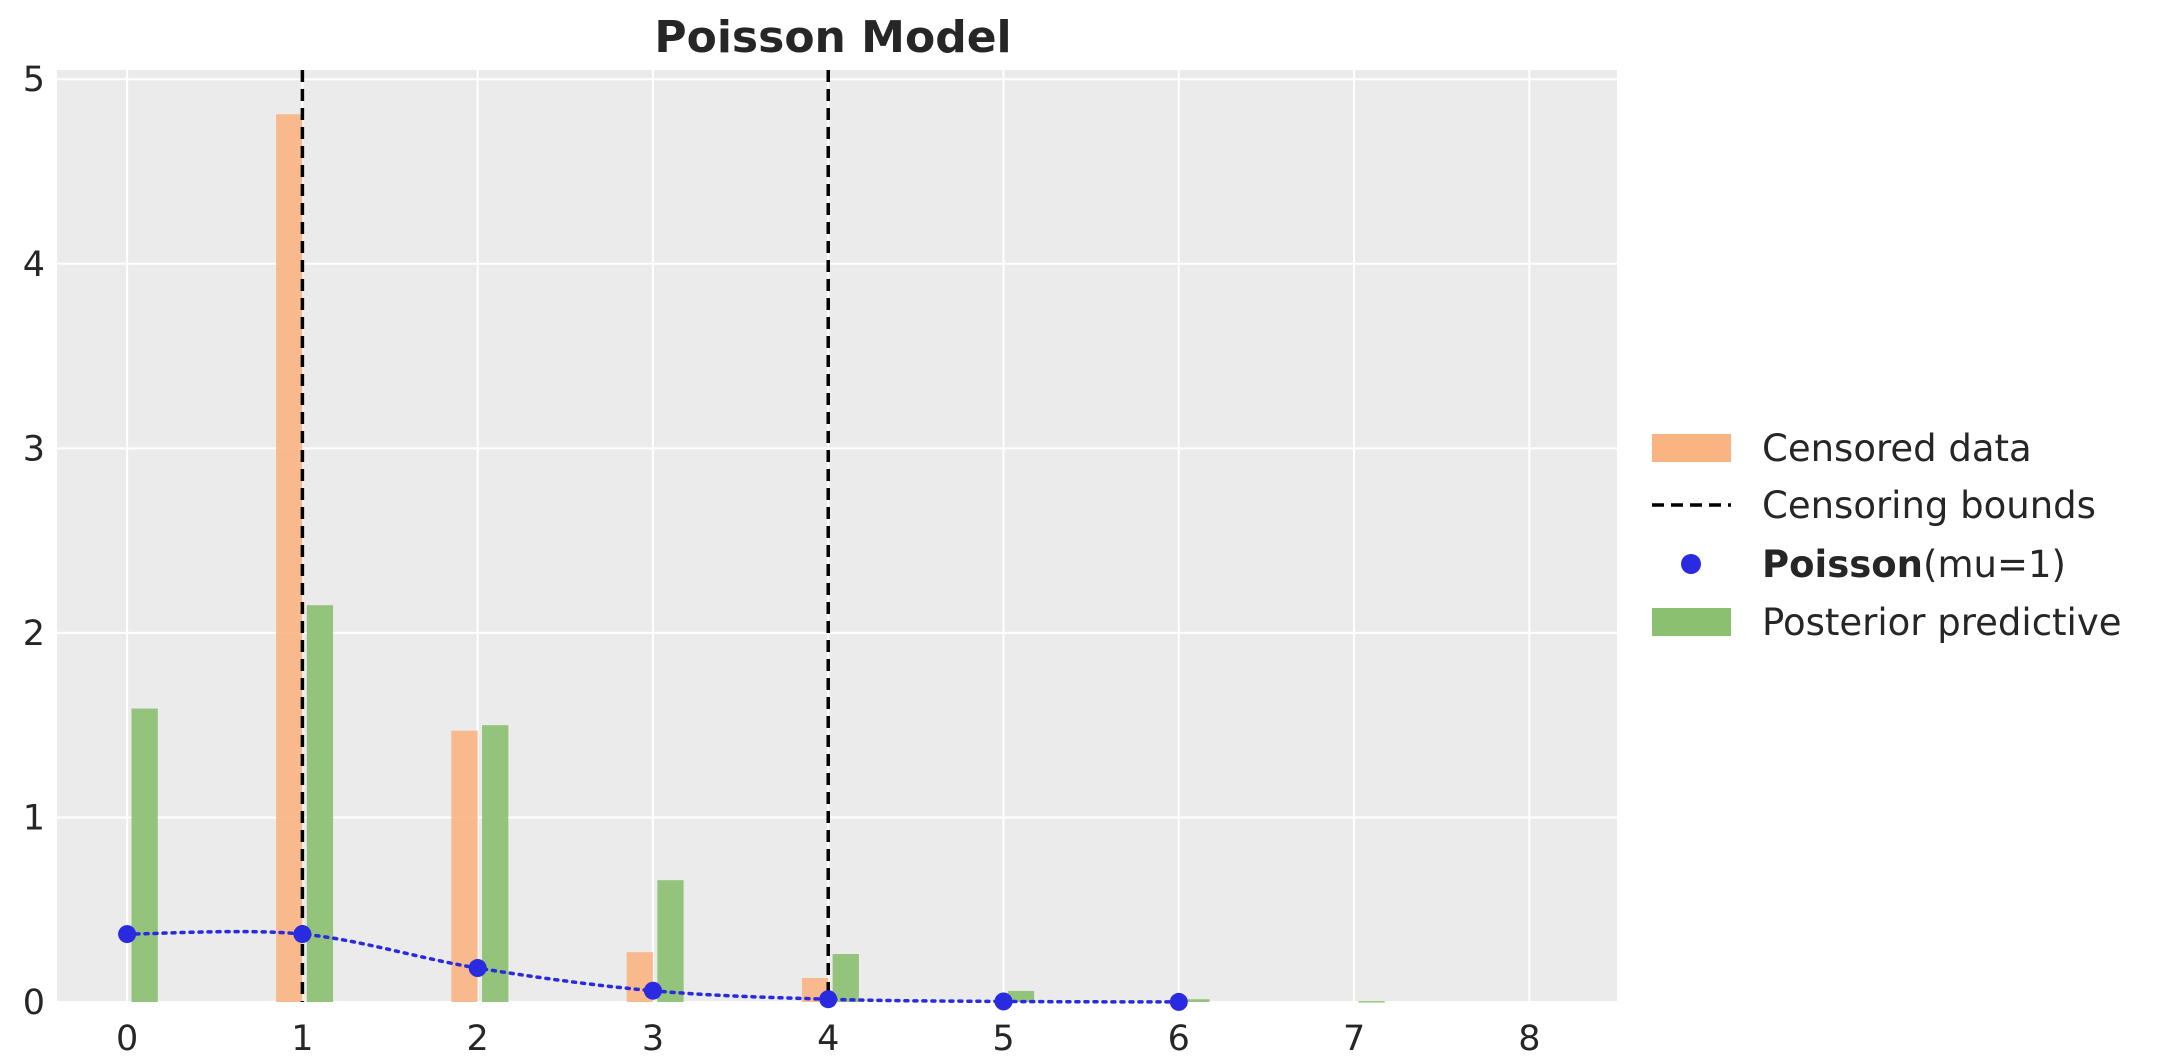  What do you see at coordinates (1003, 1039) in the screenshot?
I see `x-tick-label: 5` at bounding box center [1003, 1039].